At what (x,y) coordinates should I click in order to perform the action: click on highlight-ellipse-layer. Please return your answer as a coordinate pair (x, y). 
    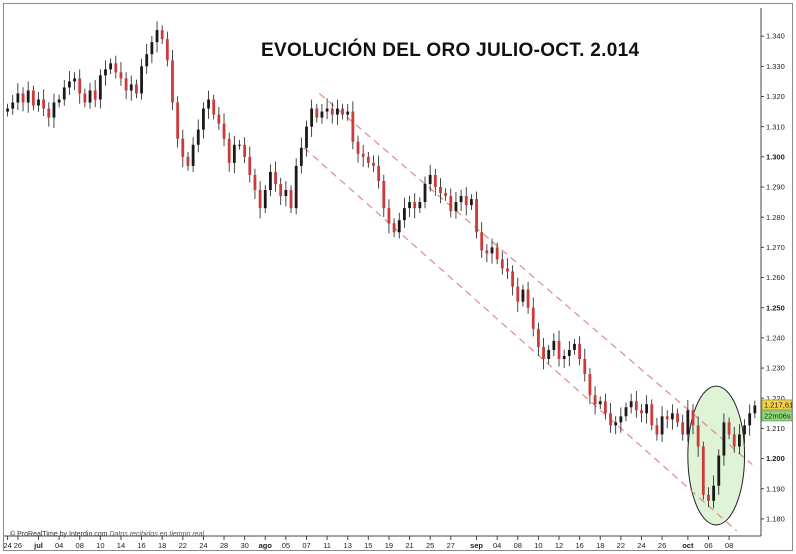
    Looking at the image, I should click on (716, 455).